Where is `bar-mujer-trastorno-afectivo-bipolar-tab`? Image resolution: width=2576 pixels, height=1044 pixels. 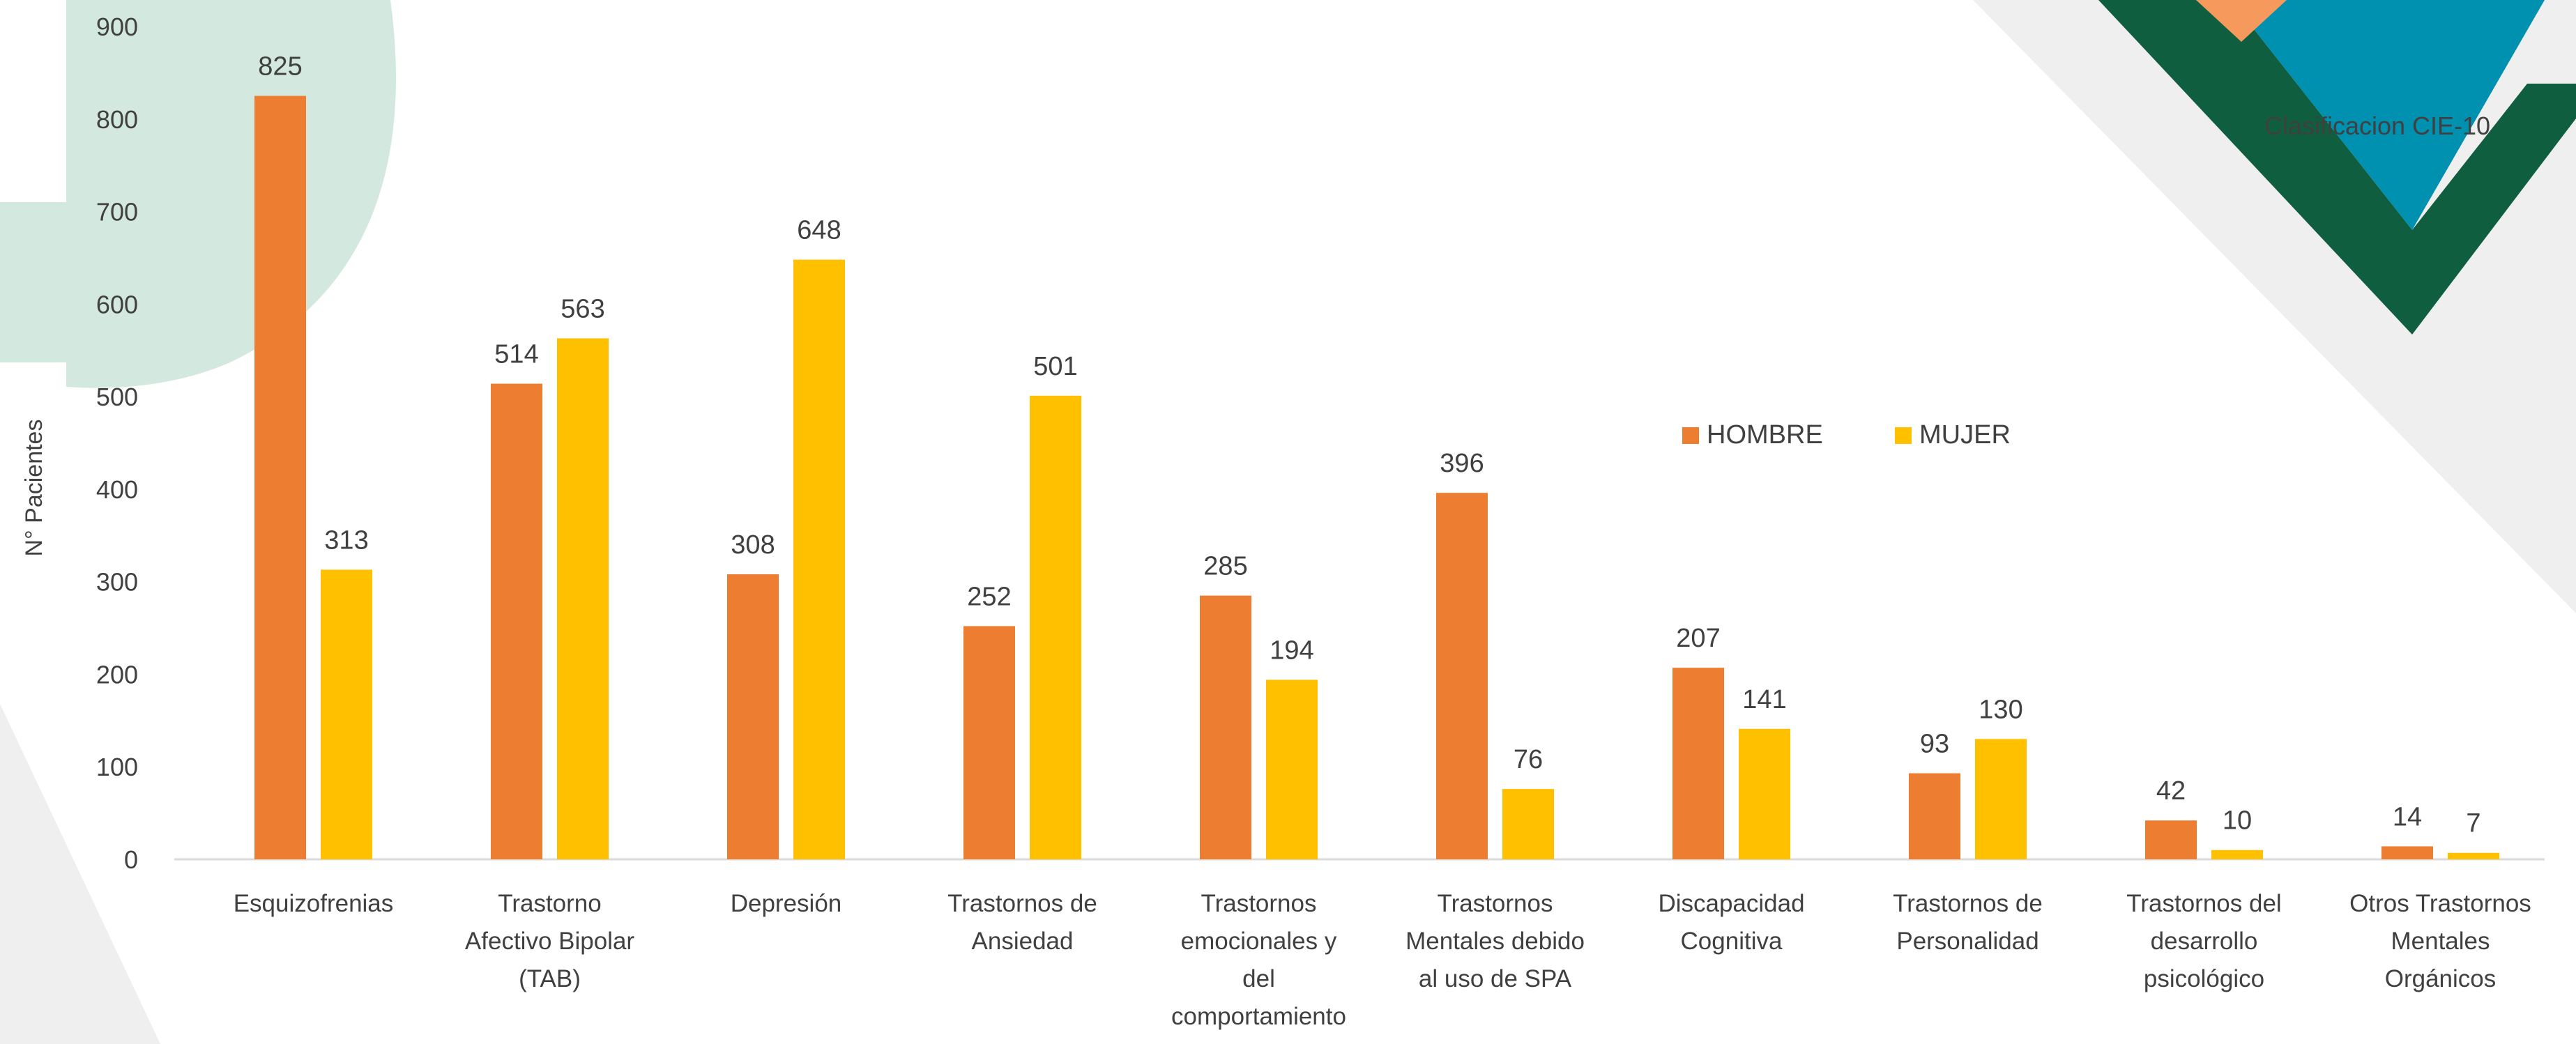
bar-mujer-trastorno-afectivo-bipolar-tab is located at coordinates (583, 598).